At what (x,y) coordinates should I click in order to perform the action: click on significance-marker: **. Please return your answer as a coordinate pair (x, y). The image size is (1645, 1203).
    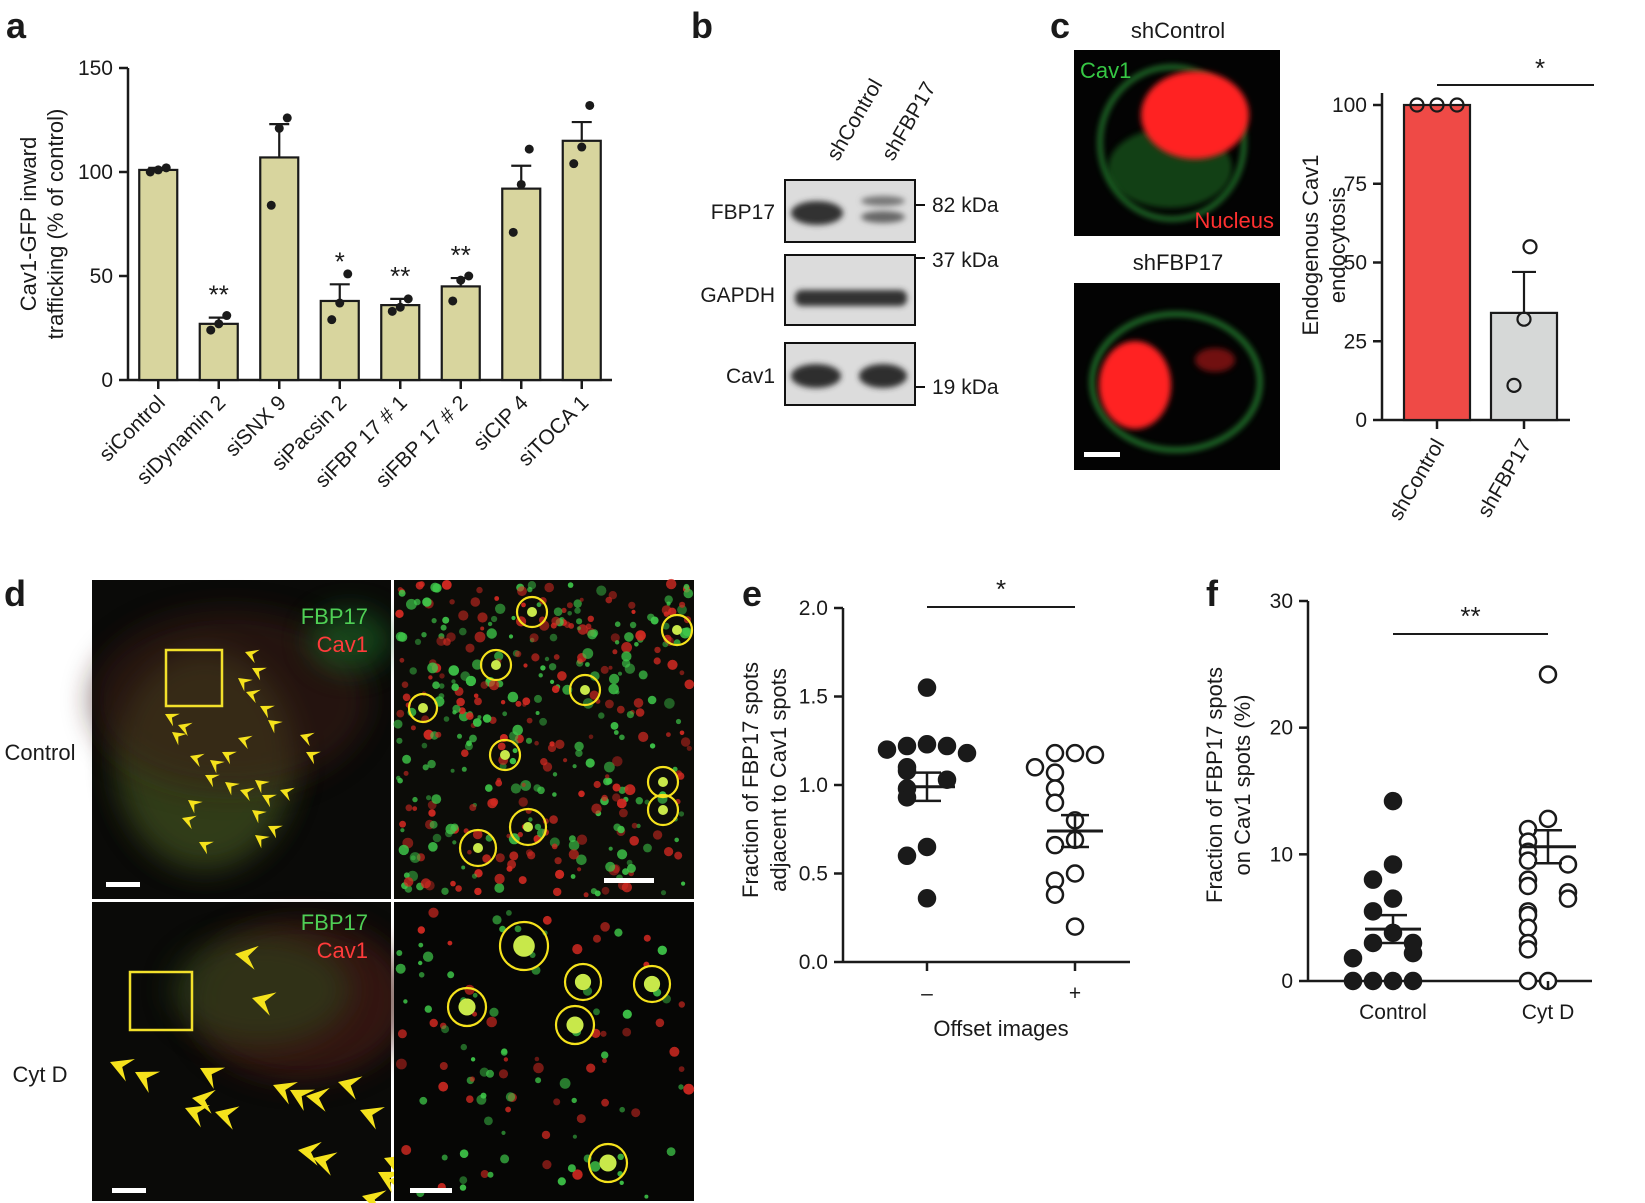
    Looking at the image, I should click on (1470, 616).